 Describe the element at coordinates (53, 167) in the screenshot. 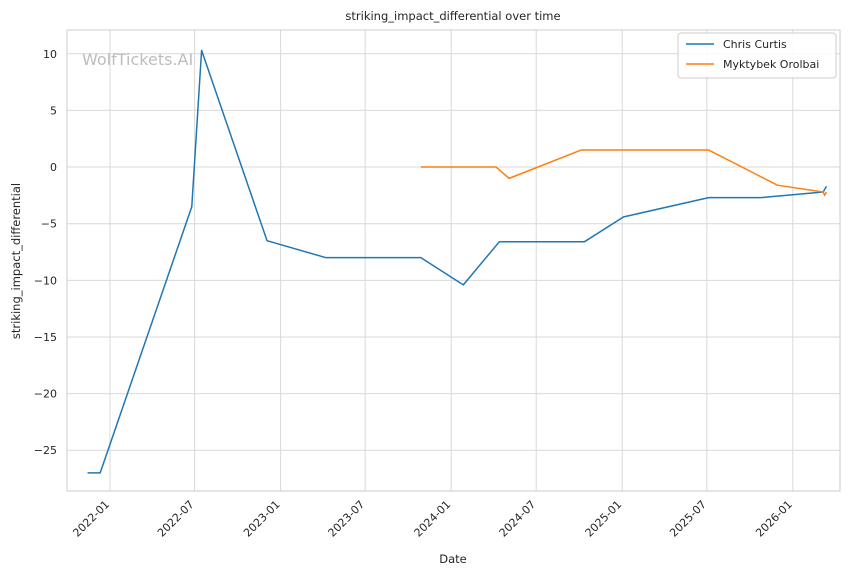

I see `y-tick-label: 0` at that location.